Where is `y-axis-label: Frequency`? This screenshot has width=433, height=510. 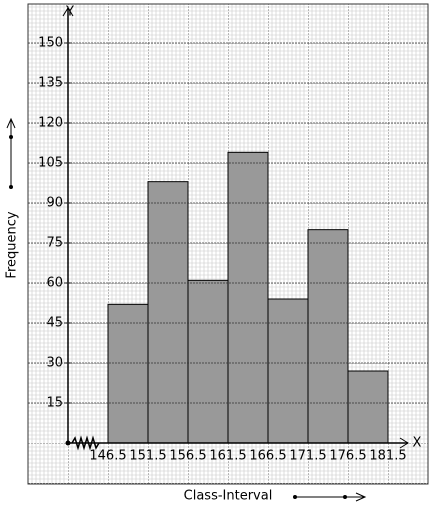
y-axis-label: Frequency is located at coordinates (12, 244).